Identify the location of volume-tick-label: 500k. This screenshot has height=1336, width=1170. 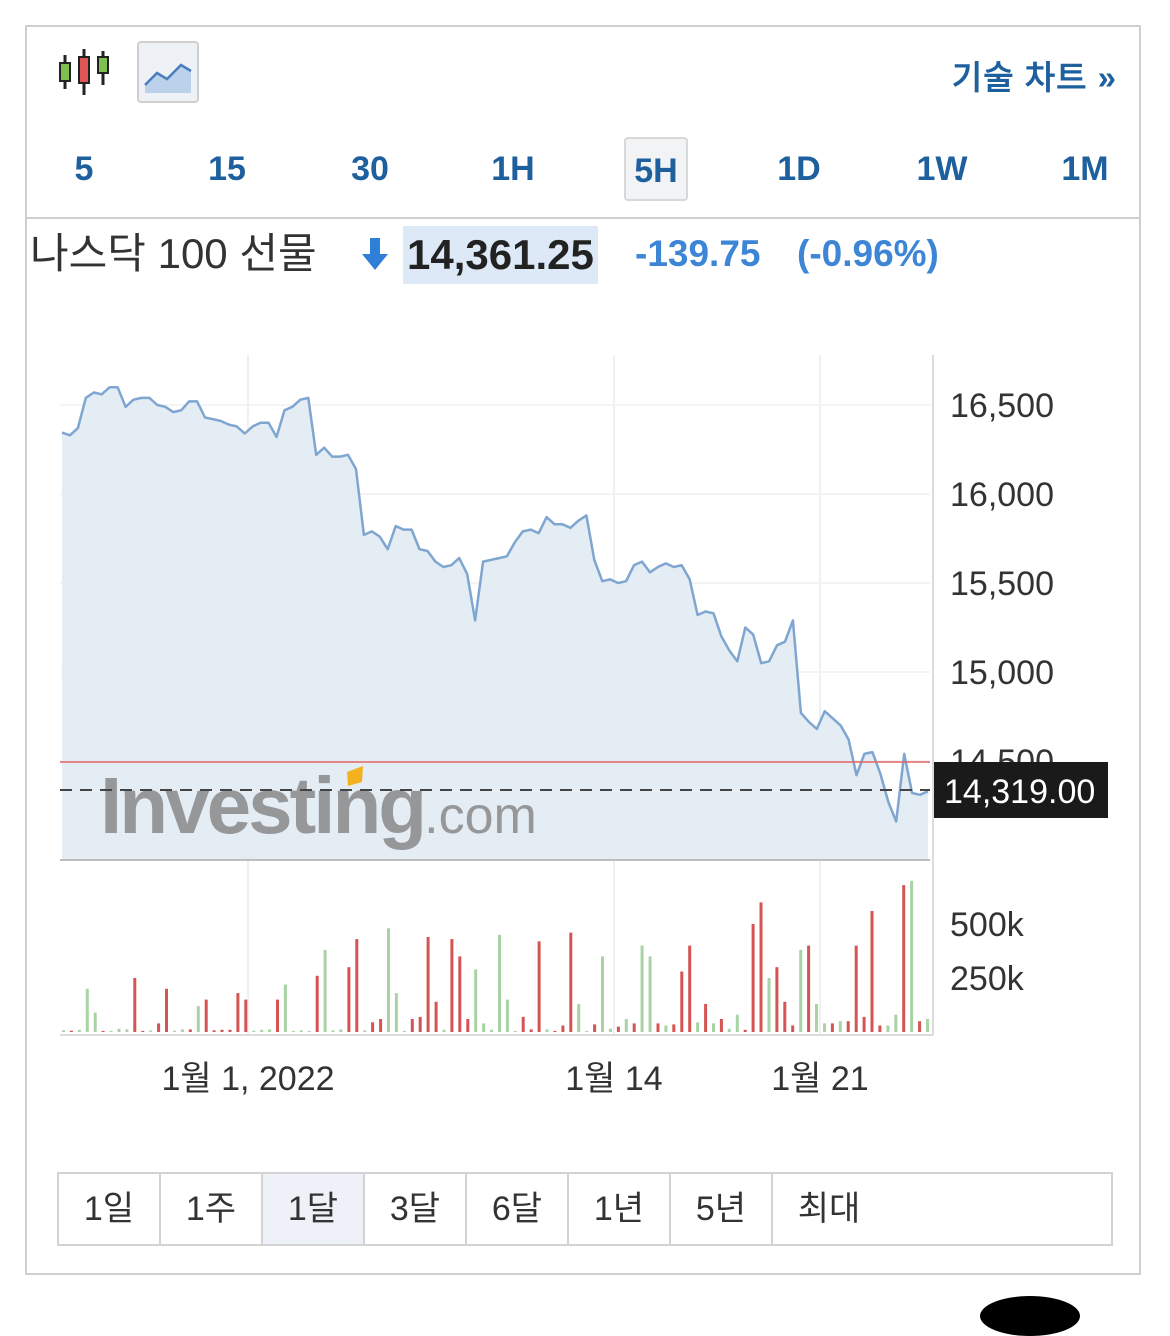
(987, 925).